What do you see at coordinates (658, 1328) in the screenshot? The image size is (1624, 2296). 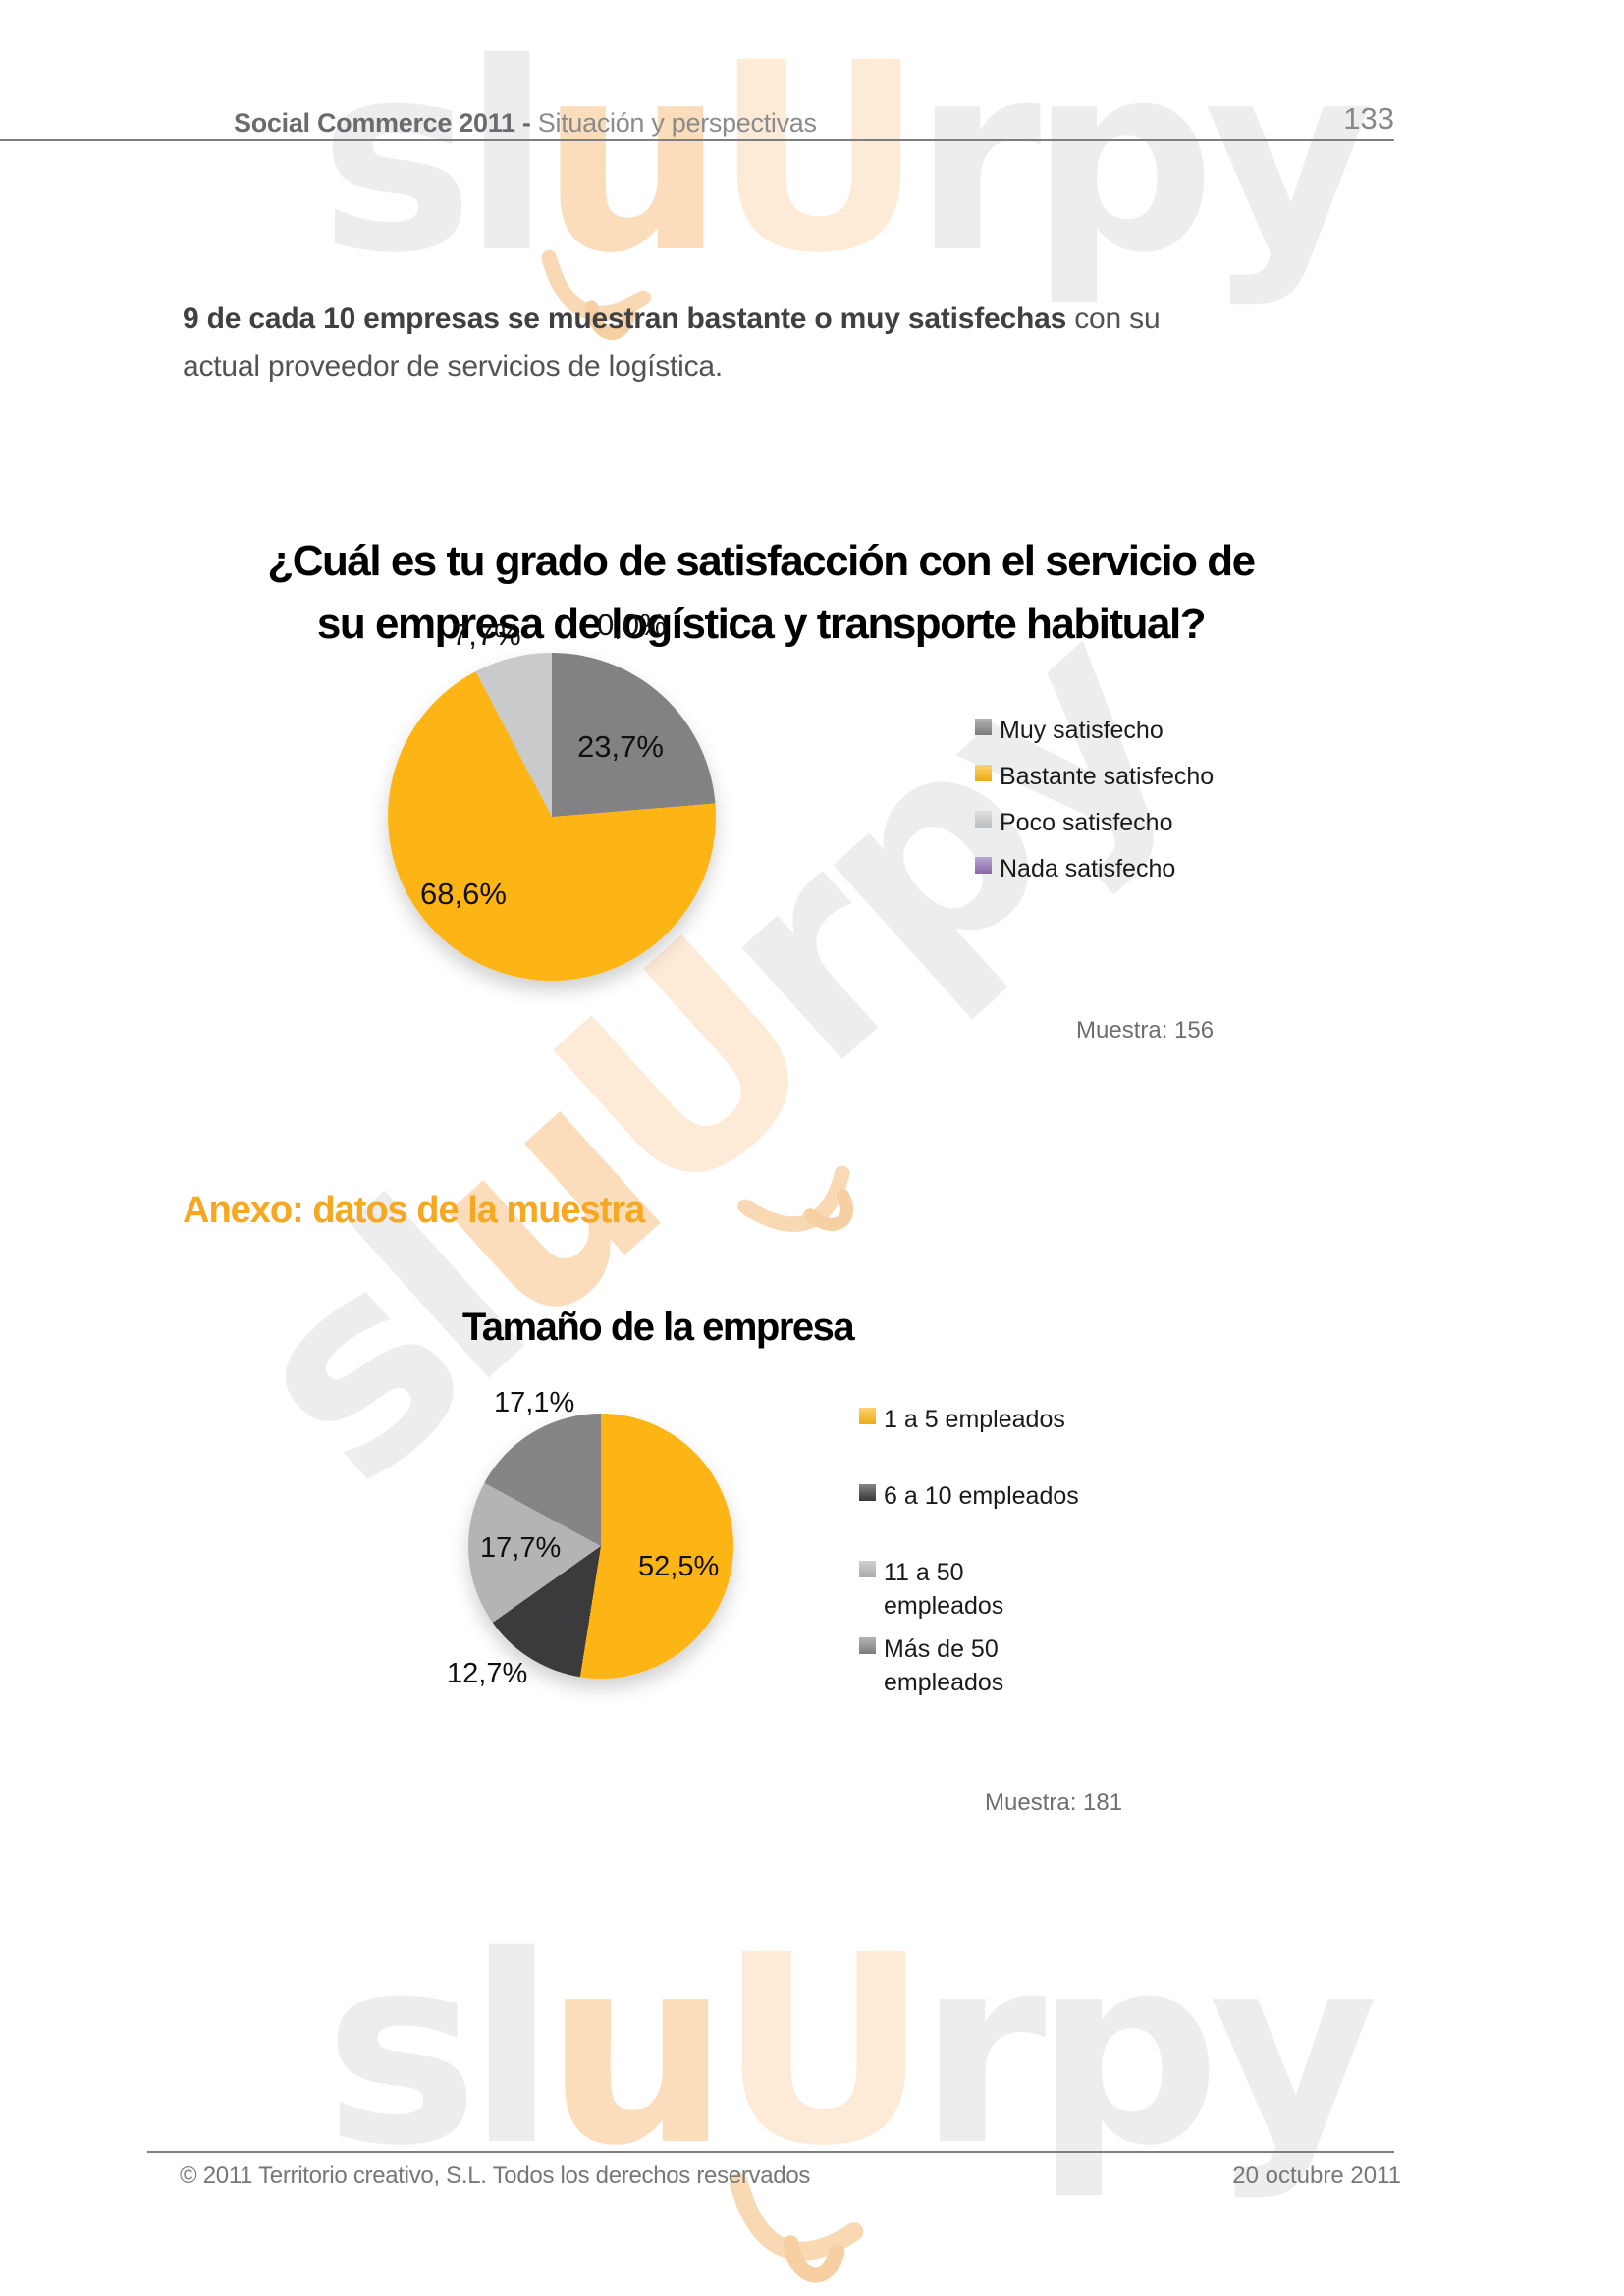 I see `company-size-chart-title: Tamaño de la empresa` at bounding box center [658, 1328].